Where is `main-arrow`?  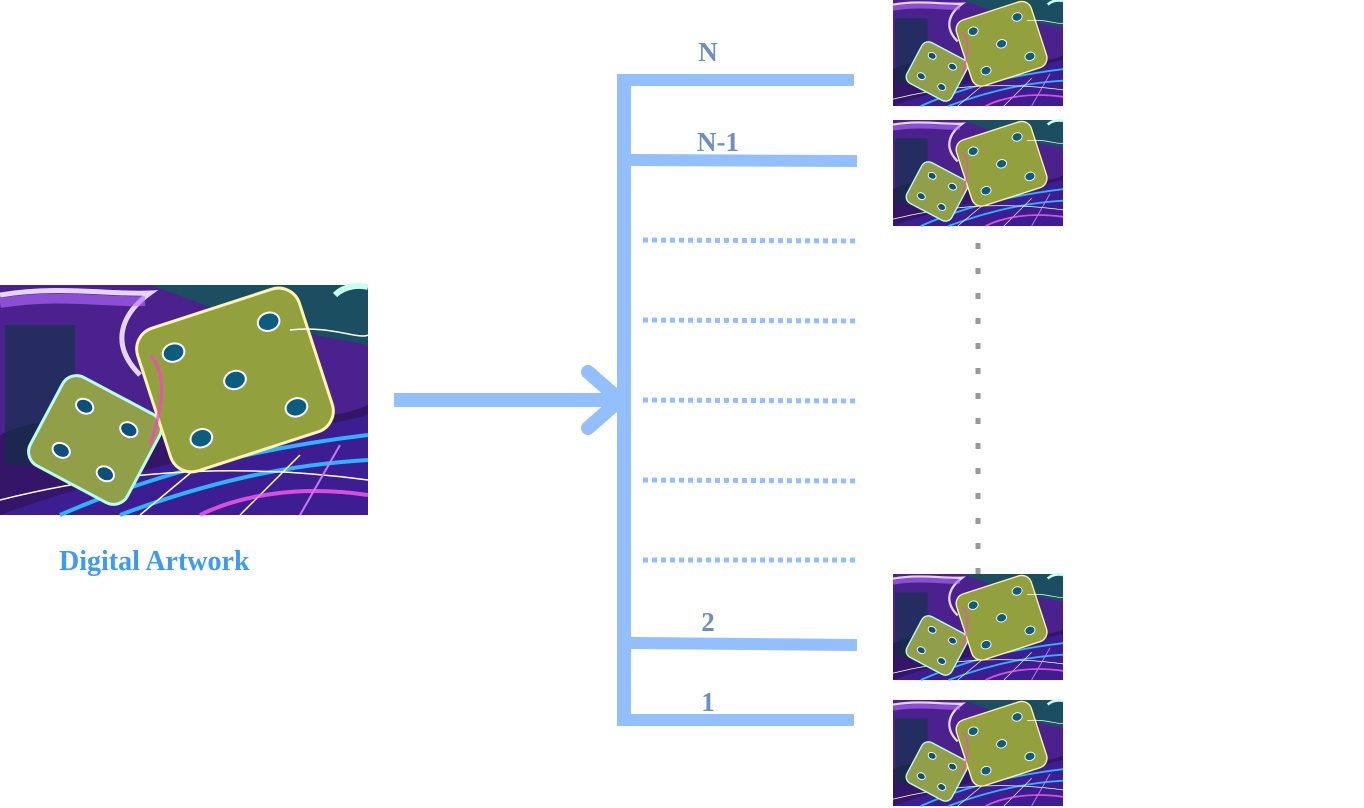
main-arrow is located at coordinates (510, 400).